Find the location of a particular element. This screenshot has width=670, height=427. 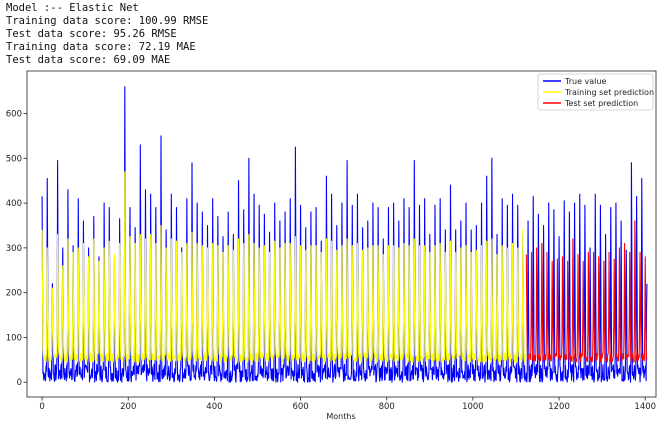

y-tick-label: 200 is located at coordinates (14, 294).